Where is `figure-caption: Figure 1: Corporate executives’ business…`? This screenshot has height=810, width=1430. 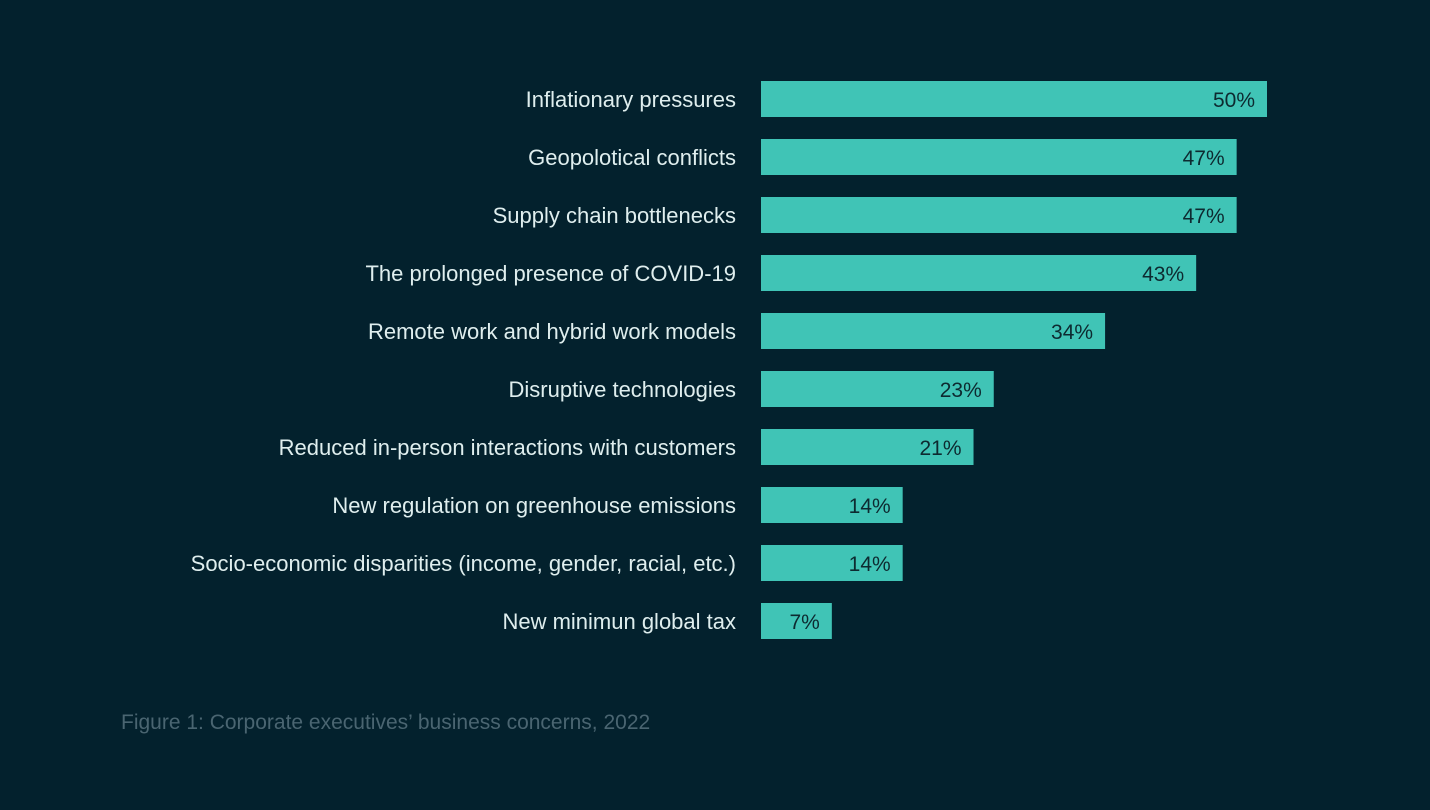 figure-caption: Figure 1: Corporate executives’ business… is located at coordinates (386, 722).